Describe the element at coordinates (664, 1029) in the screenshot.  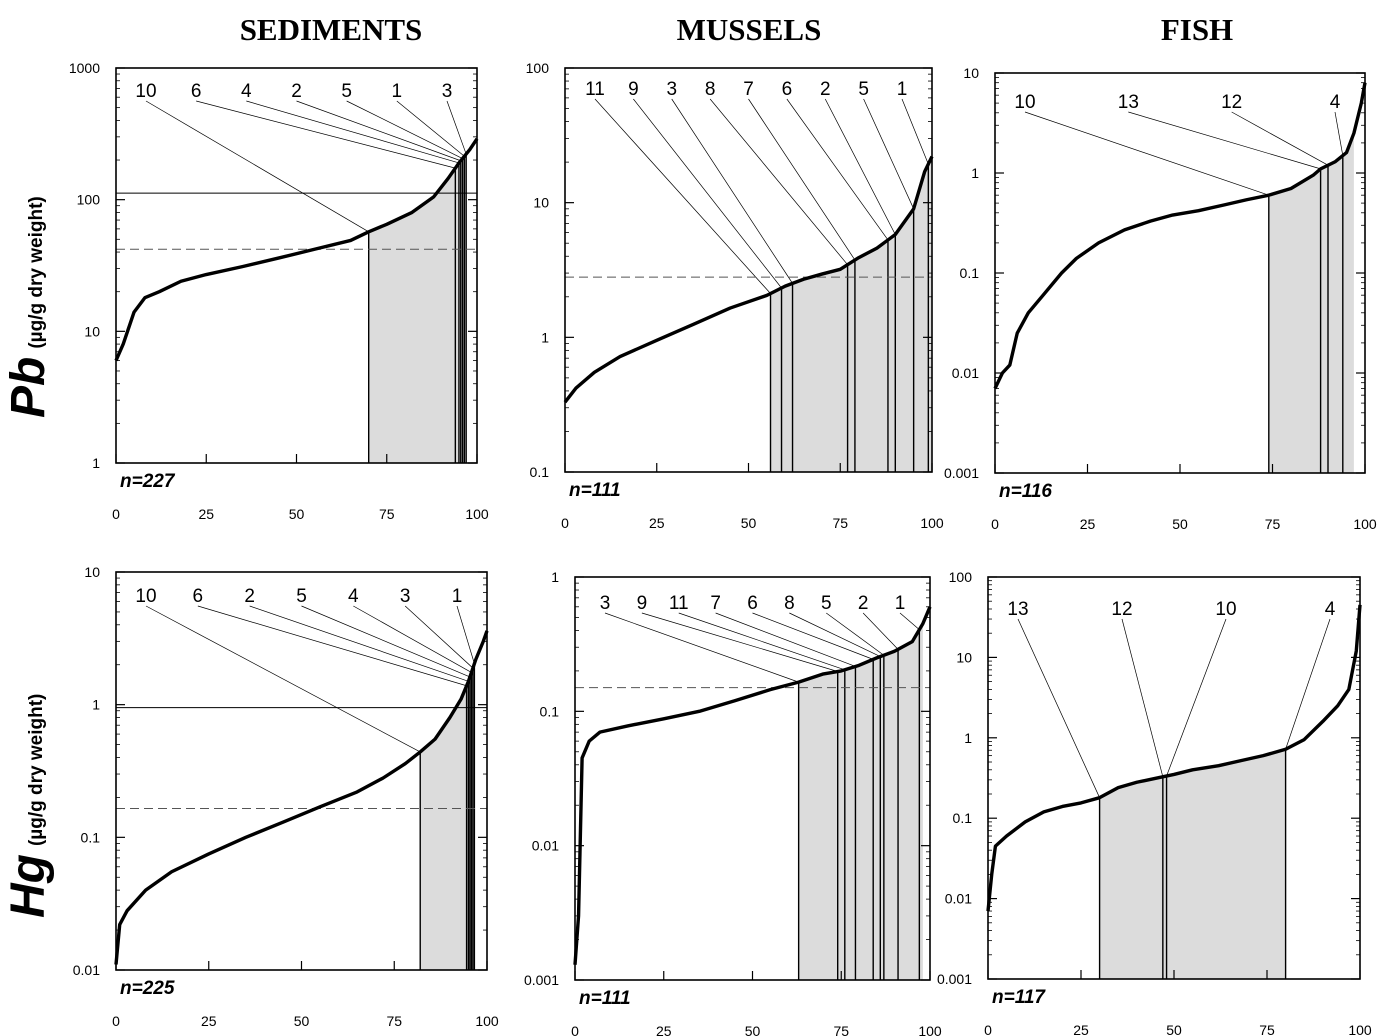
I see `hg-mussels-xtick-label: 25` at that location.